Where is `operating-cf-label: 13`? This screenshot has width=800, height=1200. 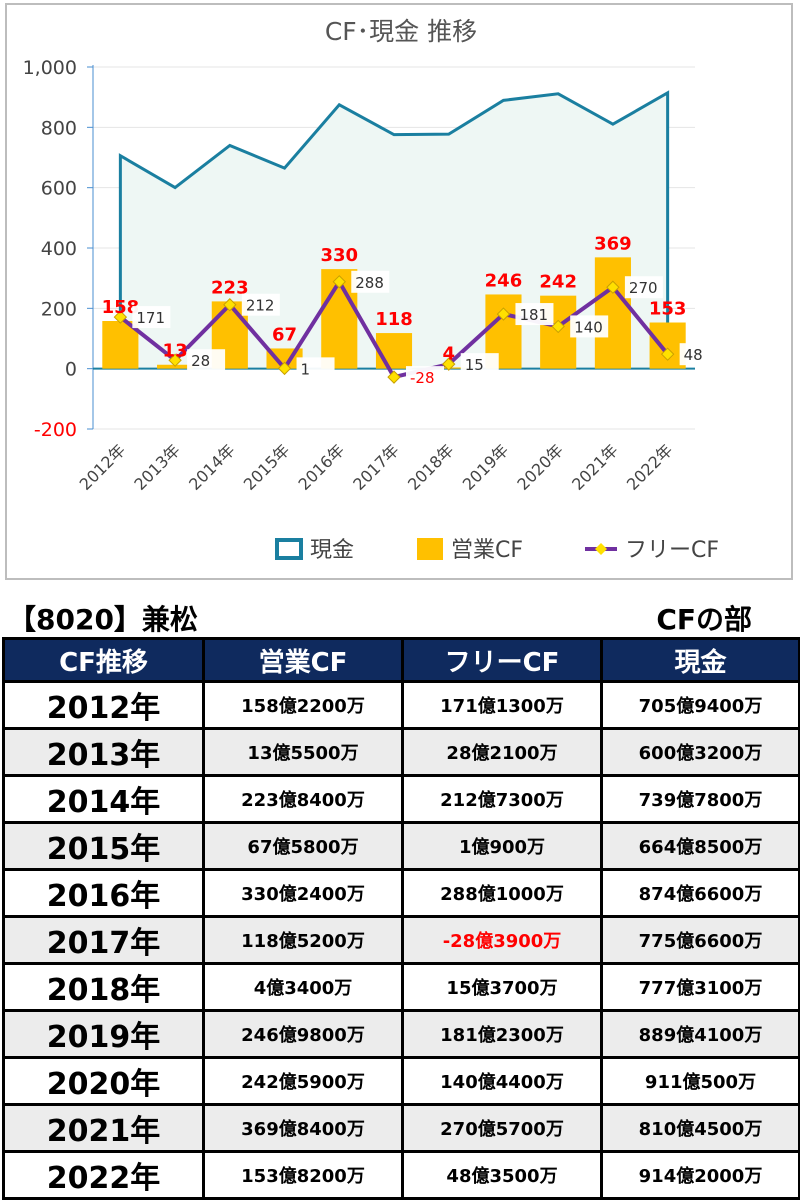 operating-cf-label: 13 is located at coordinates (175, 351).